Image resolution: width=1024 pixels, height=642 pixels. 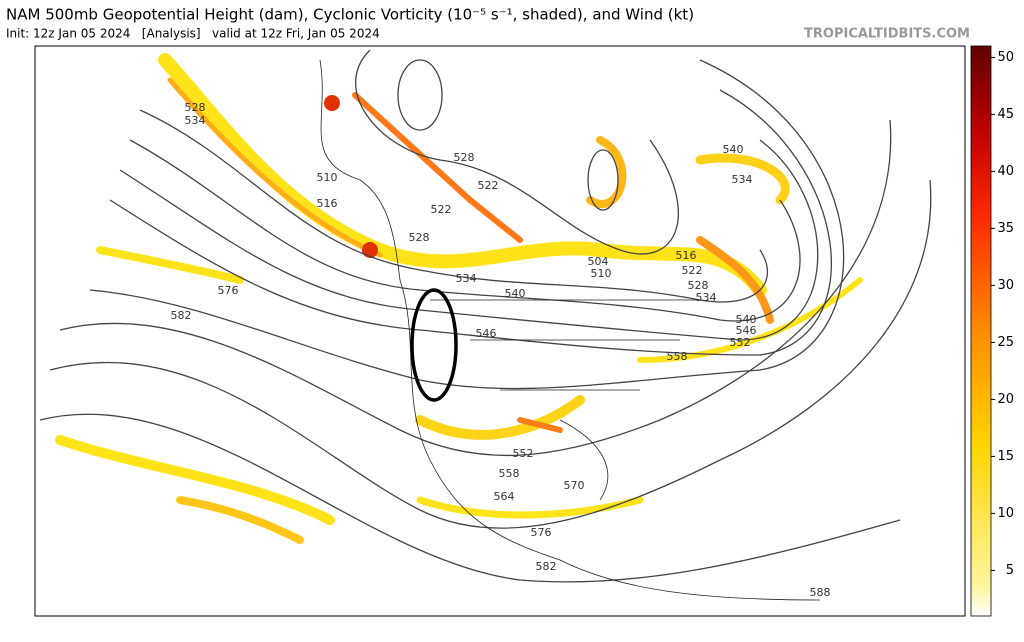 I want to click on colorbar-tick-label: 25, so click(x=1005, y=342).